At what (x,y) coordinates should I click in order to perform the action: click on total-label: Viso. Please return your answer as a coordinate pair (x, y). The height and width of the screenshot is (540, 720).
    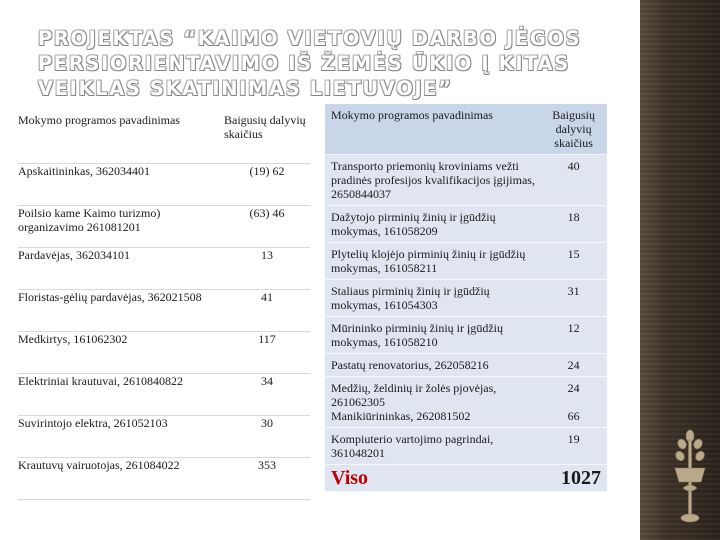
    Looking at the image, I should click on (433, 478).